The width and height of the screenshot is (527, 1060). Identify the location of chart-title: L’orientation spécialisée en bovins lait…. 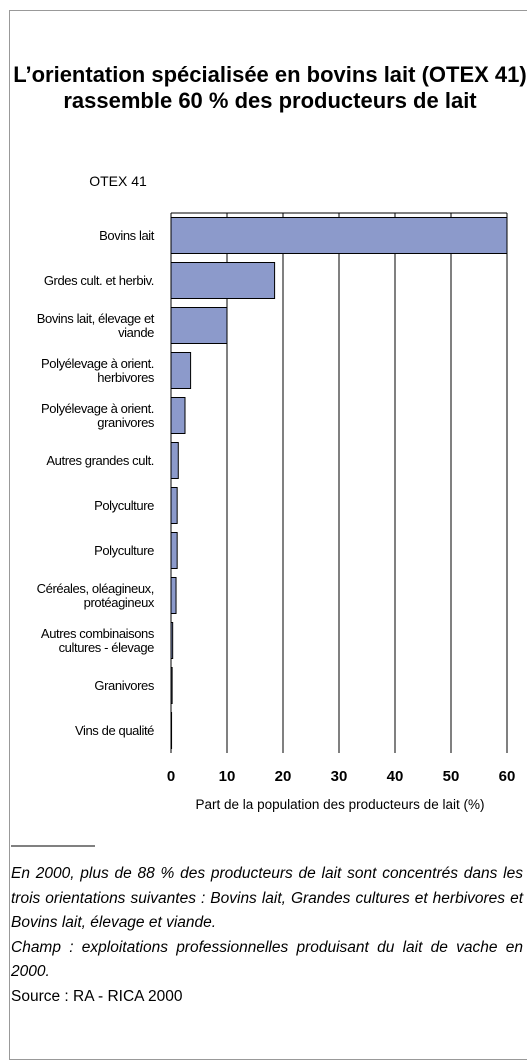
(270, 87).